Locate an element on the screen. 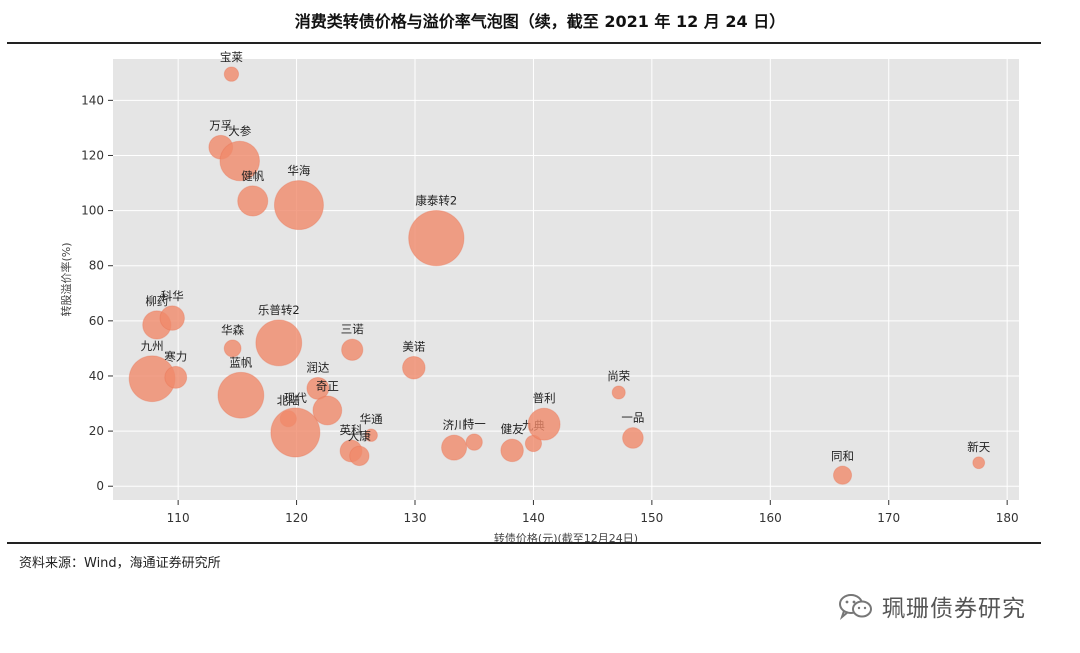 Image resolution: width=1080 pixels, height=653 pixels. chart-title: 消费类转债价格与溢价率气泡图（续，截至 2021 年 12 月 24 日） is located at coordinates (540, 21).